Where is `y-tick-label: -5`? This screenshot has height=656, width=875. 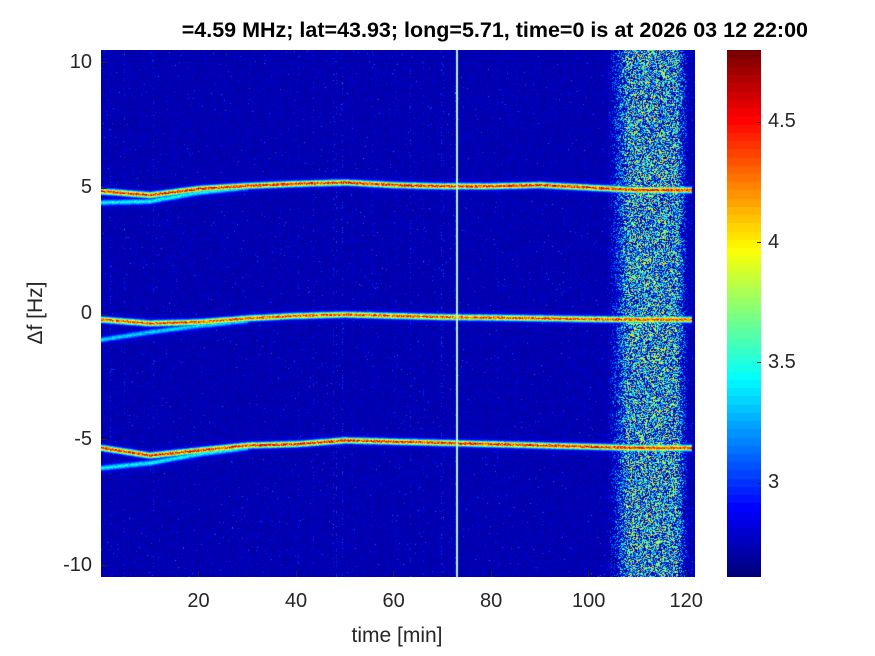 y-tick-label: -5 is located at coordinates (83, 438).